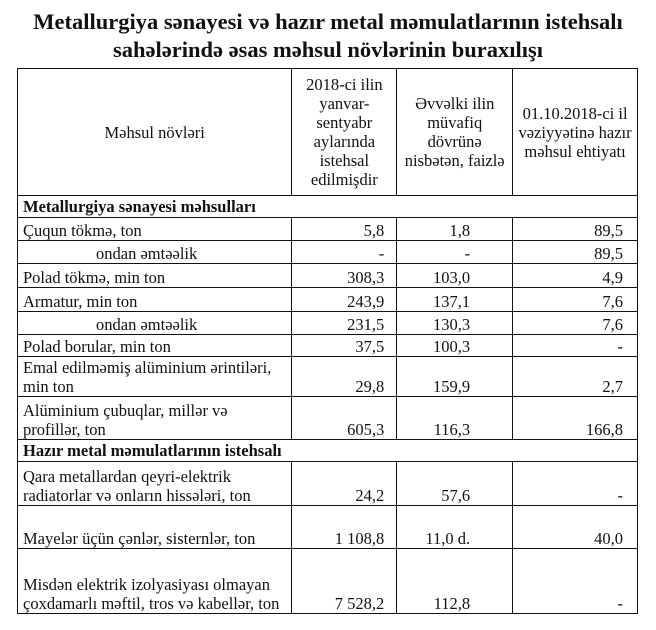  I want to click on table-row: Polad tökmə, min ton 308,3 103,0 4,9, so click(327, 275).